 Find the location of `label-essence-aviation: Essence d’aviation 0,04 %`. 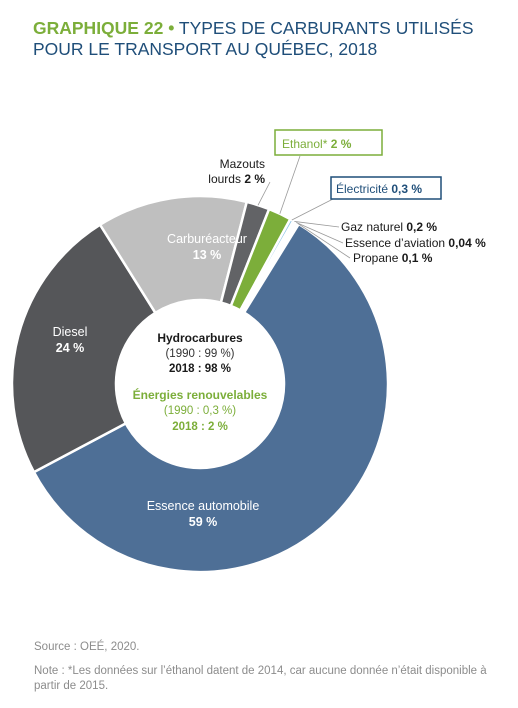

label-essence-aviation: Essence d’aviation 0,04 % is located at coordinates (415, 243).